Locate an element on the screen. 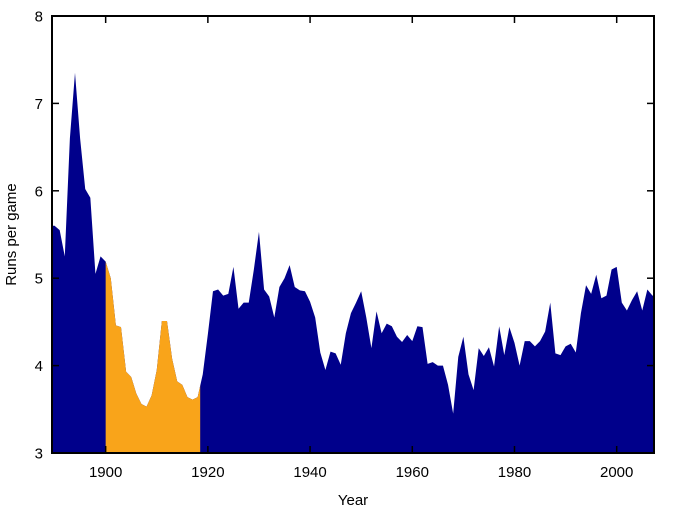  x-tick-label: 1960 is located at coordinates (412, 472).